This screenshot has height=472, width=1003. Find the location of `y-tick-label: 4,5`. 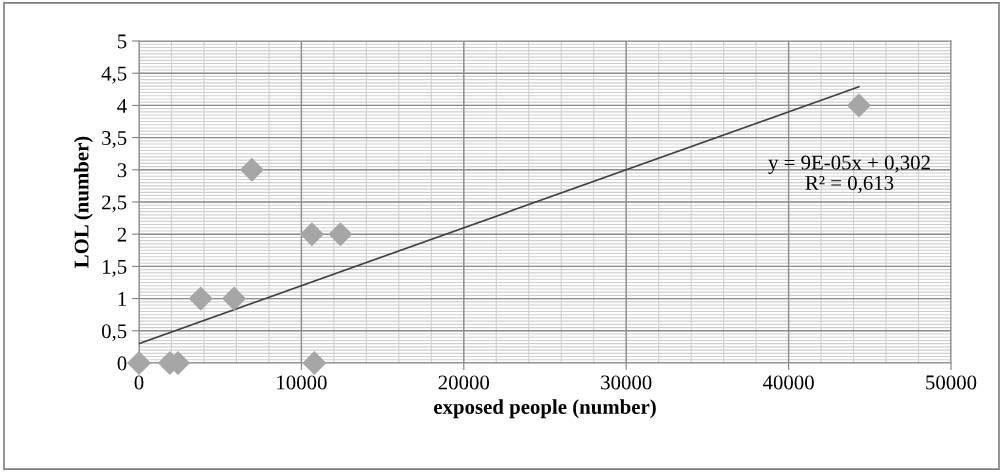

y-tick-label: 4,5 is located at coordinates (114, 75).